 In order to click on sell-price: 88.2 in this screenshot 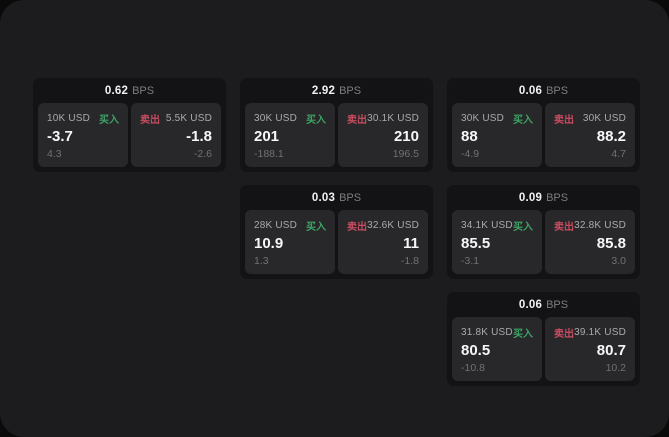, I will do `click(611, 136)`.